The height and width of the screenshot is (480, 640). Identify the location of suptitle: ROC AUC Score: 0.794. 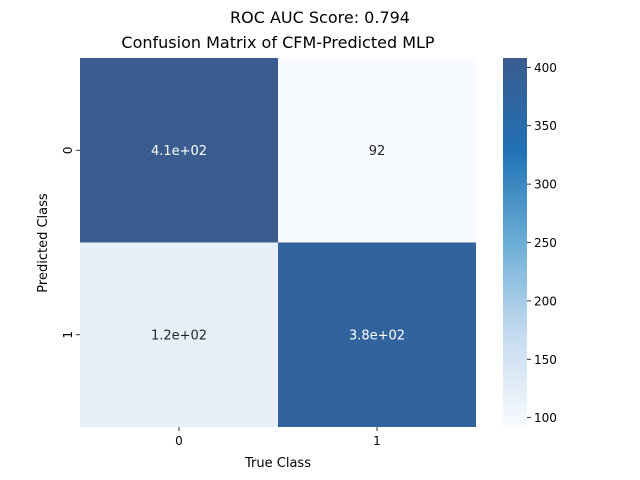
(320, 17).